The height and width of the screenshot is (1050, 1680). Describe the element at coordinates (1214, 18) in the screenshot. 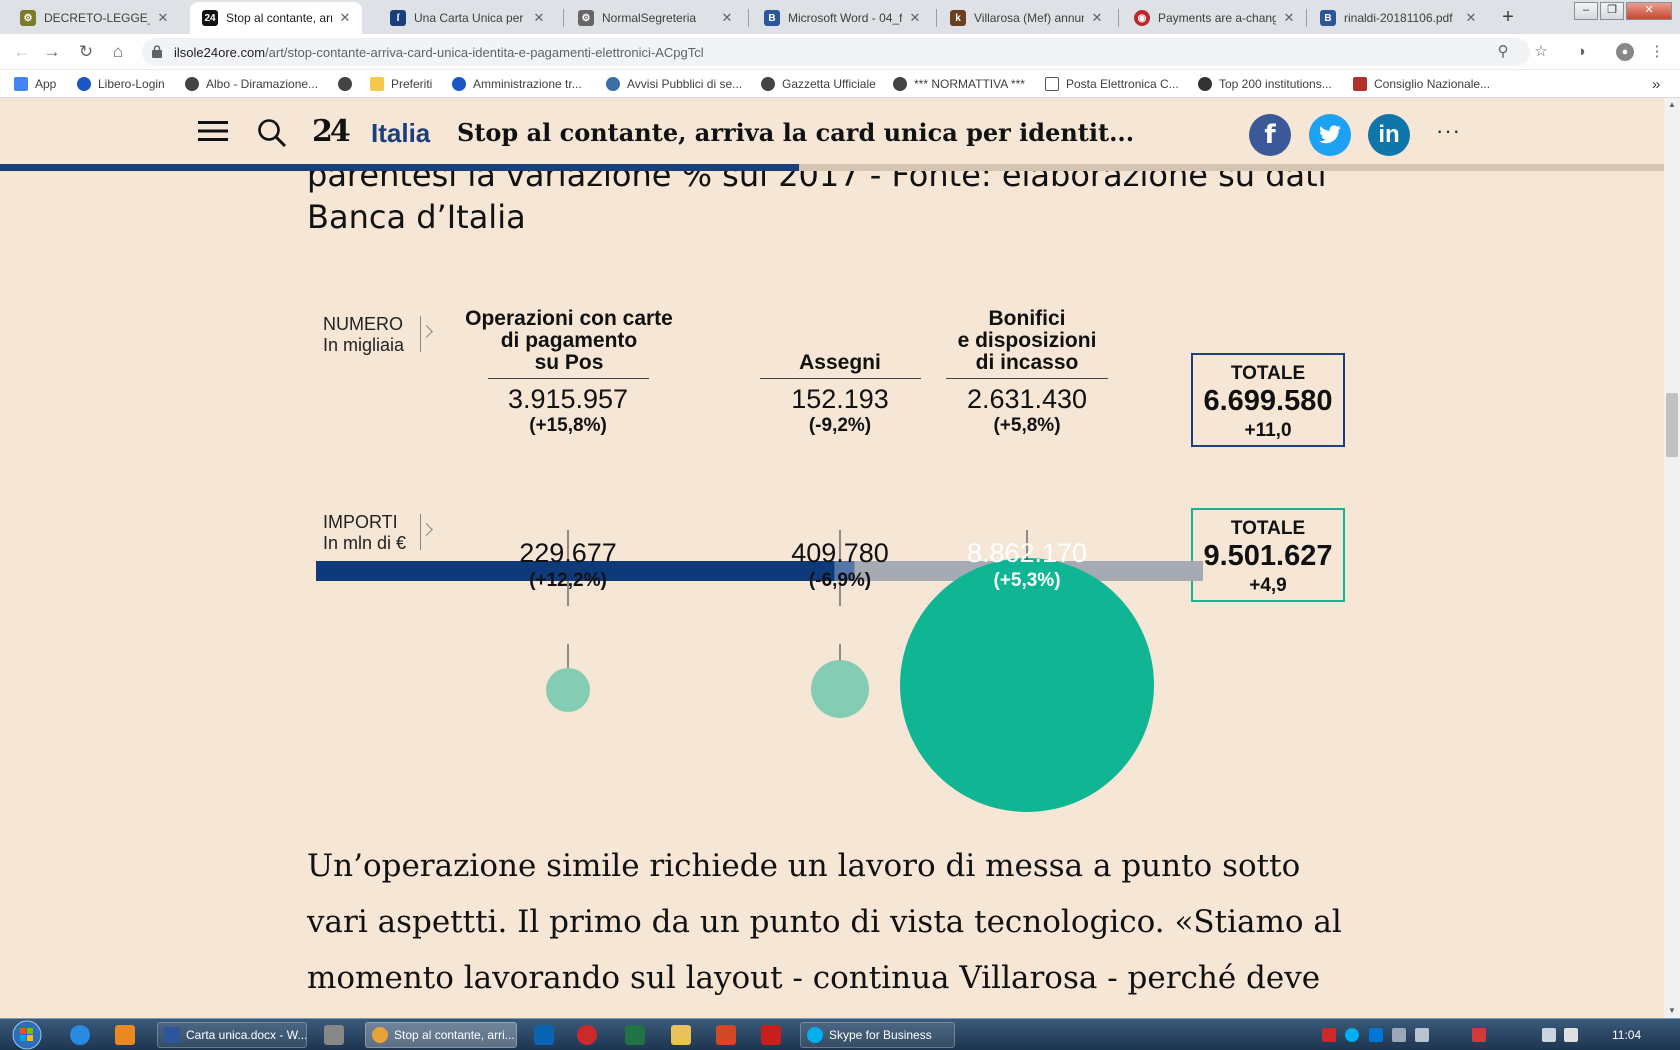

I see `browser-tab: ◉ Payments are a-chang ✕` at that location.